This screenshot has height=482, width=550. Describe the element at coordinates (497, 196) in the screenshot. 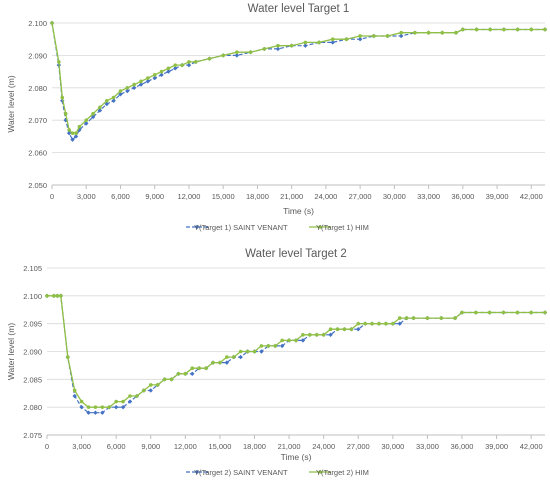

I see `x-tick-label: 39,000` at that location.